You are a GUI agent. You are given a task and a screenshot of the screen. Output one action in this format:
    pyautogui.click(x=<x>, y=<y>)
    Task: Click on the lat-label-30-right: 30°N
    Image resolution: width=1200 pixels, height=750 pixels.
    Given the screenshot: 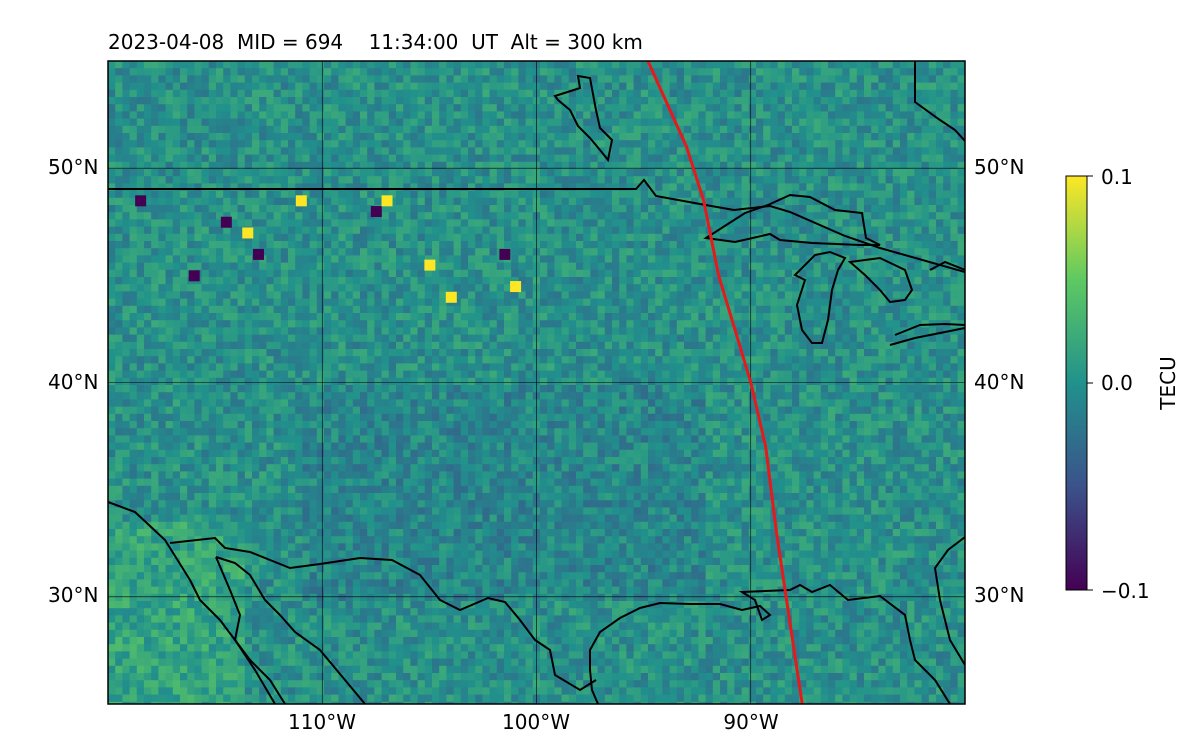 What is the action you would take?
    pyautogui.click(x=999, y=595)
    